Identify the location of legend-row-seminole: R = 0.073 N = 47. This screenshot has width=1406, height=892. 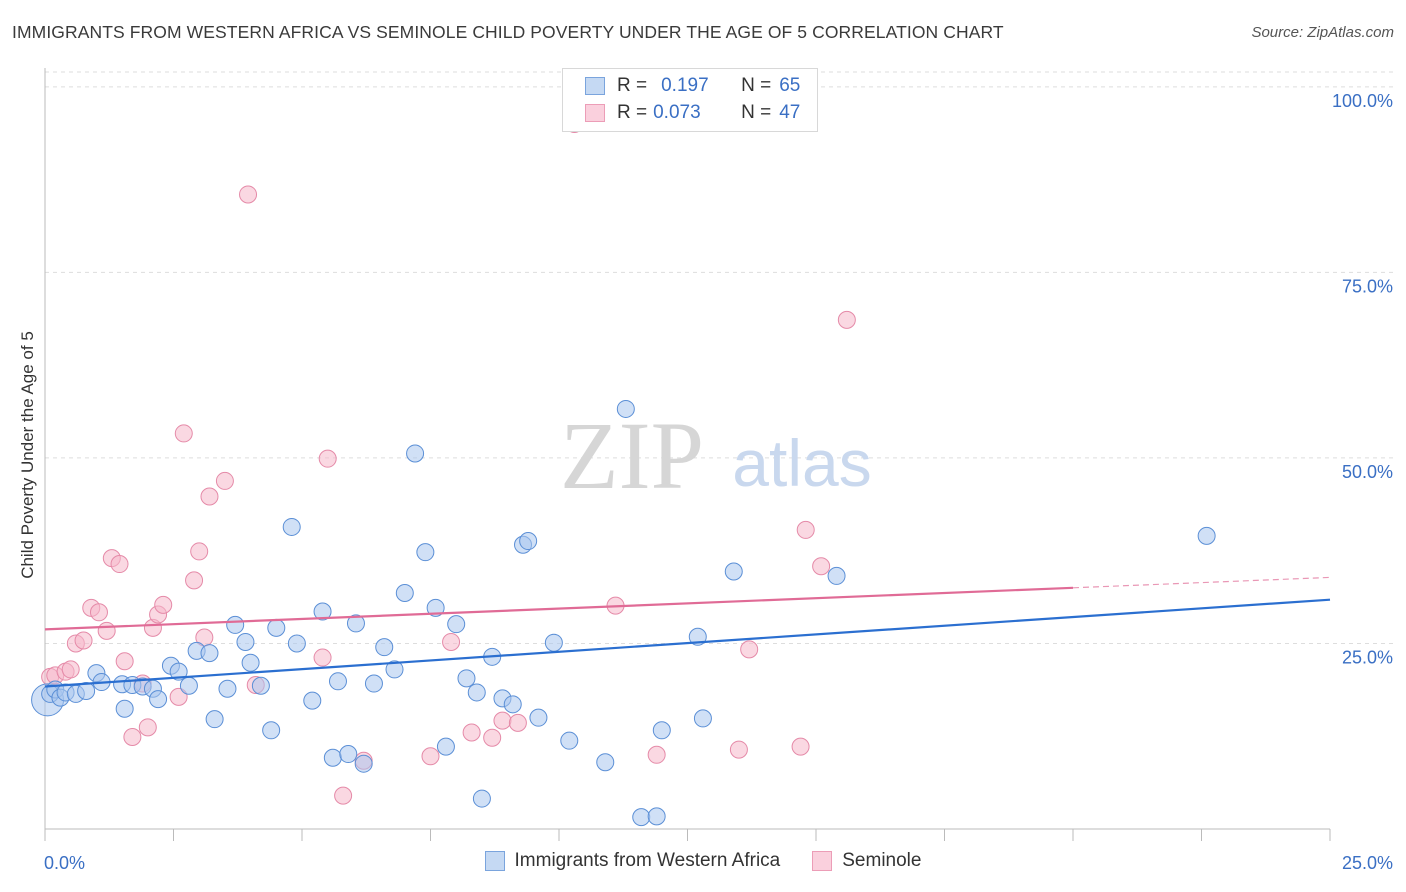
(692, 113).